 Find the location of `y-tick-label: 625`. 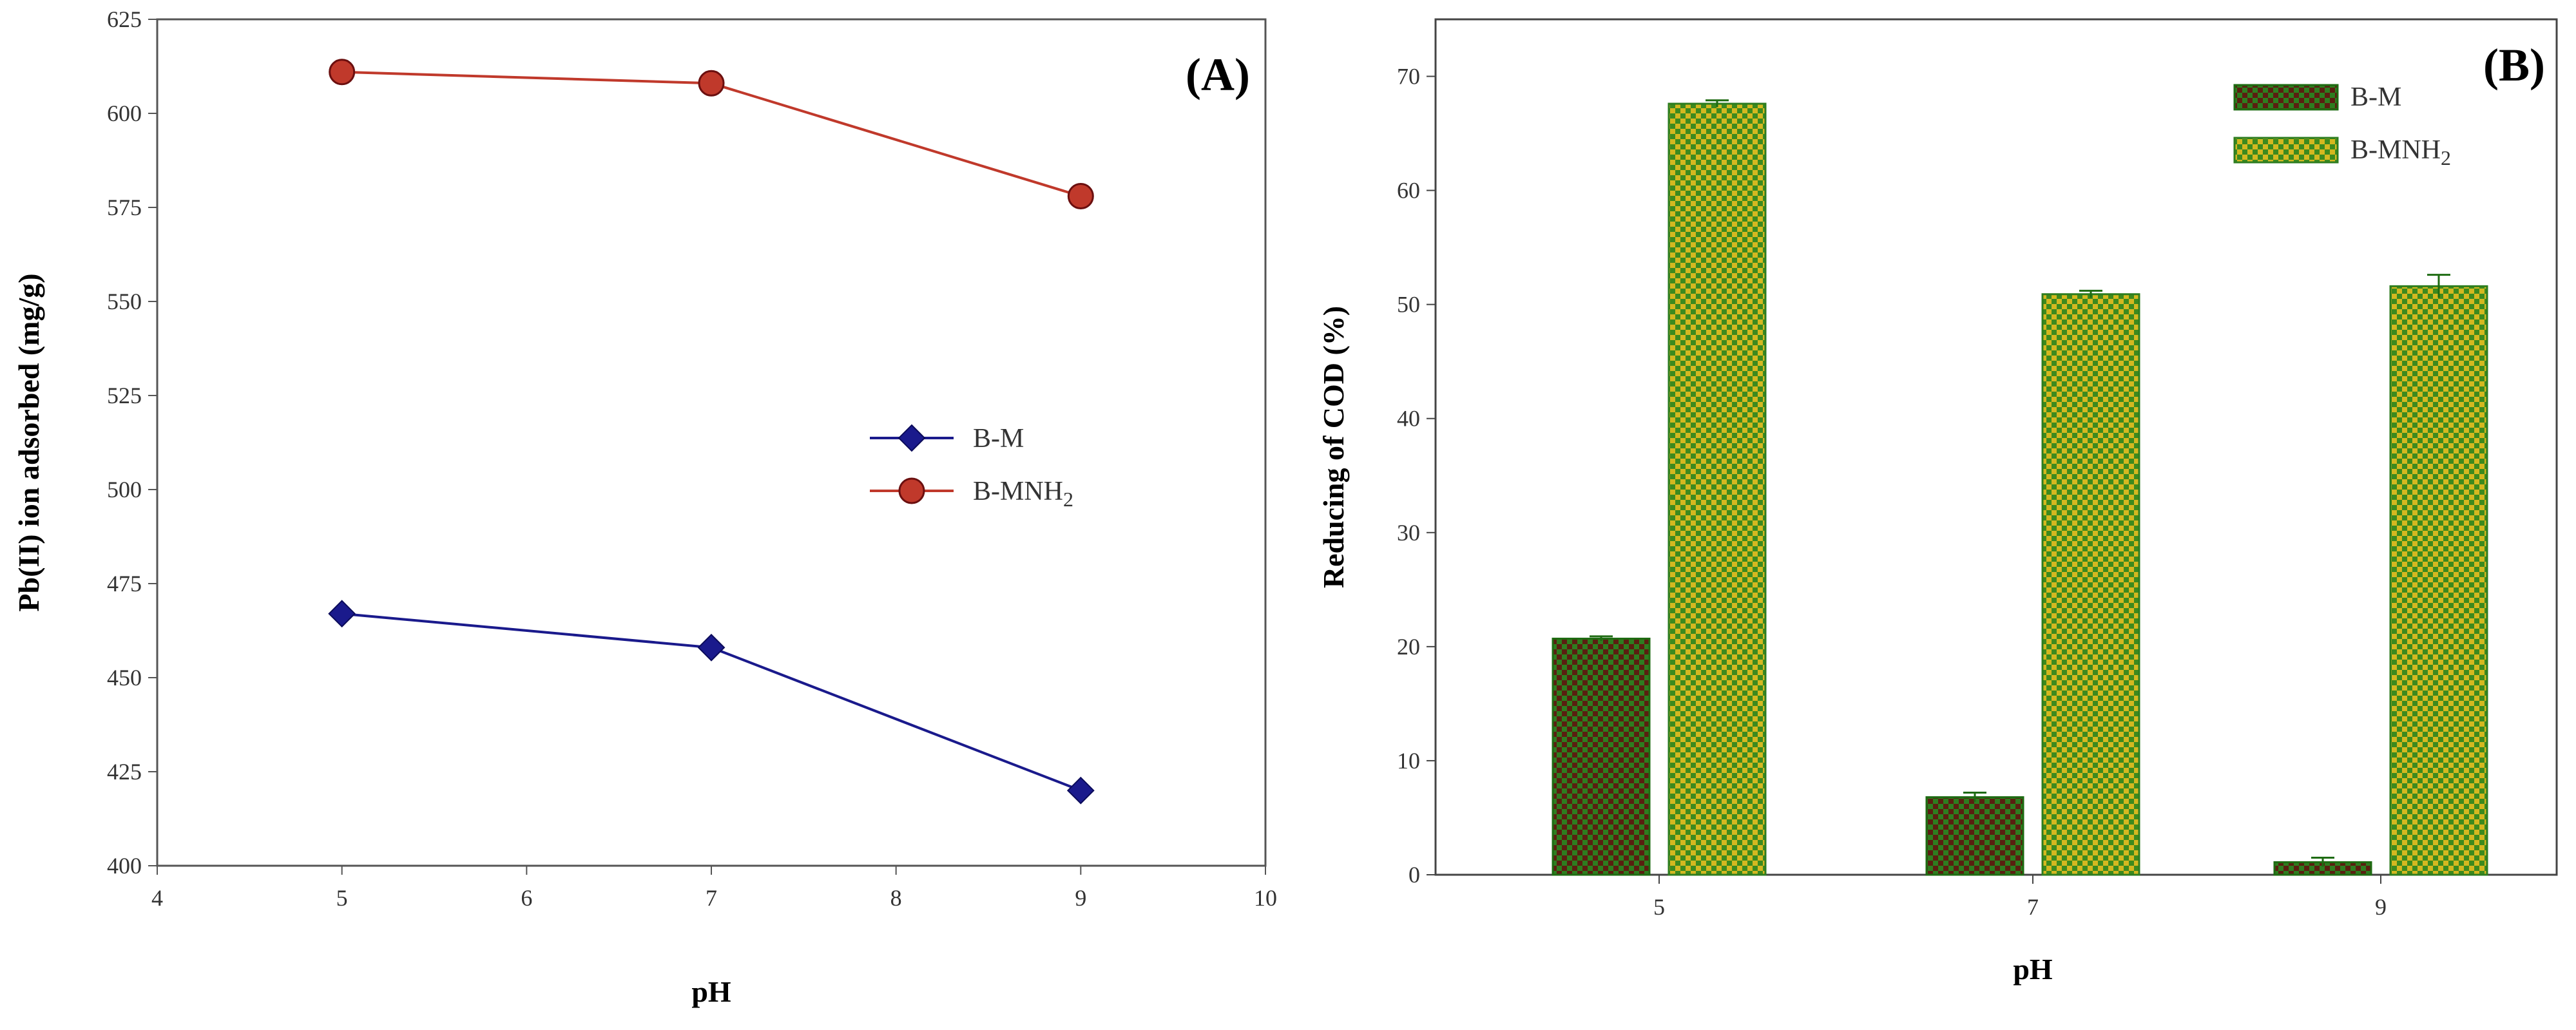

y-tick-label: 625 is located at coordinates (124, 19).